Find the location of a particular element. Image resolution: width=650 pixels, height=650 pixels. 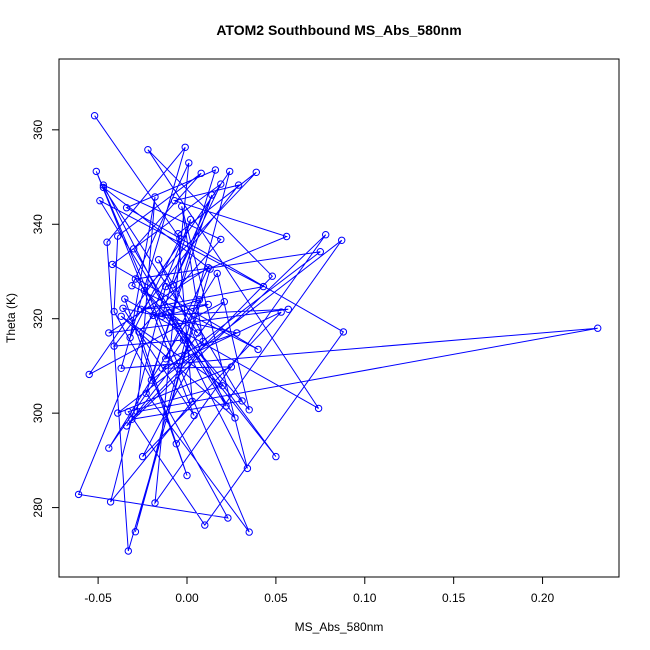

x-axis: -0.05 0.00 0.05 0.10 0.15 0.20 is located at coordinates (319, 590).